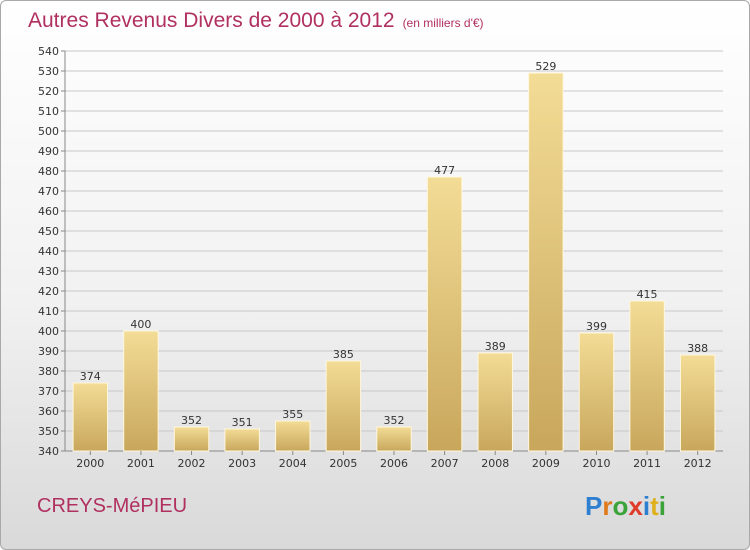  I want to click on y-tick-label: 440, so click(48, 251).